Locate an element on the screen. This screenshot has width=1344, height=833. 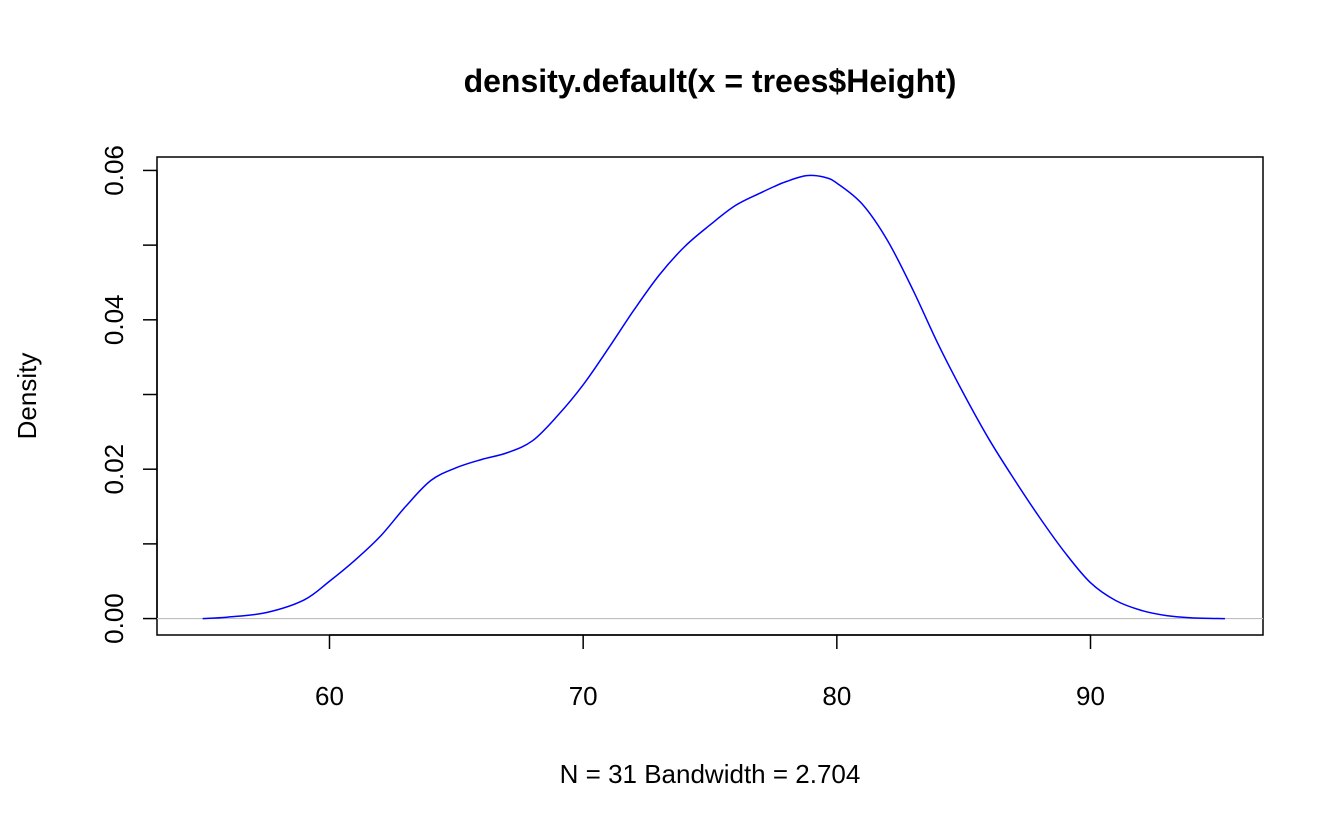
x-axis-label: N = 31 Bandwidth = 2.704 is located at coordinates (710, 774).